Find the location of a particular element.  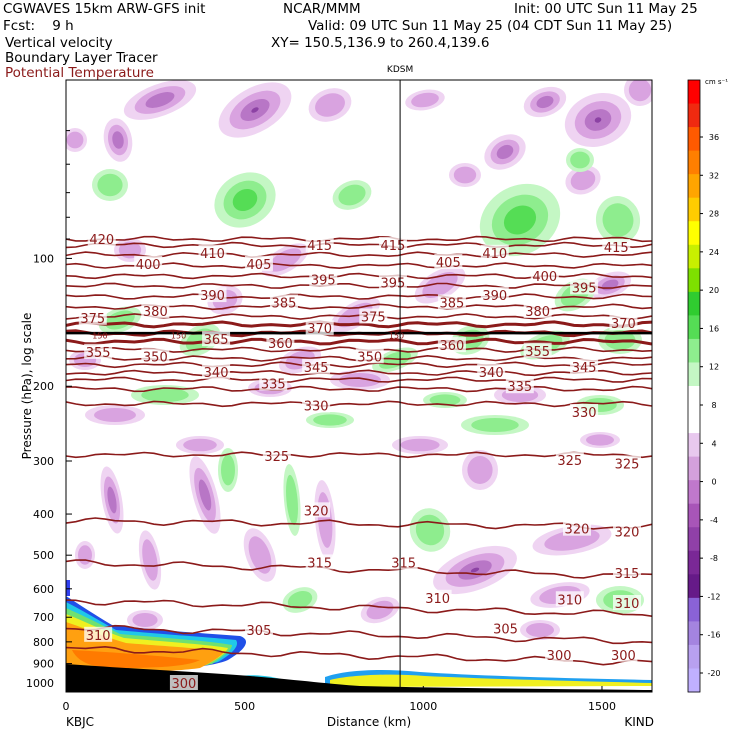

contour-label: 365 is located at coordinates (216, 340).